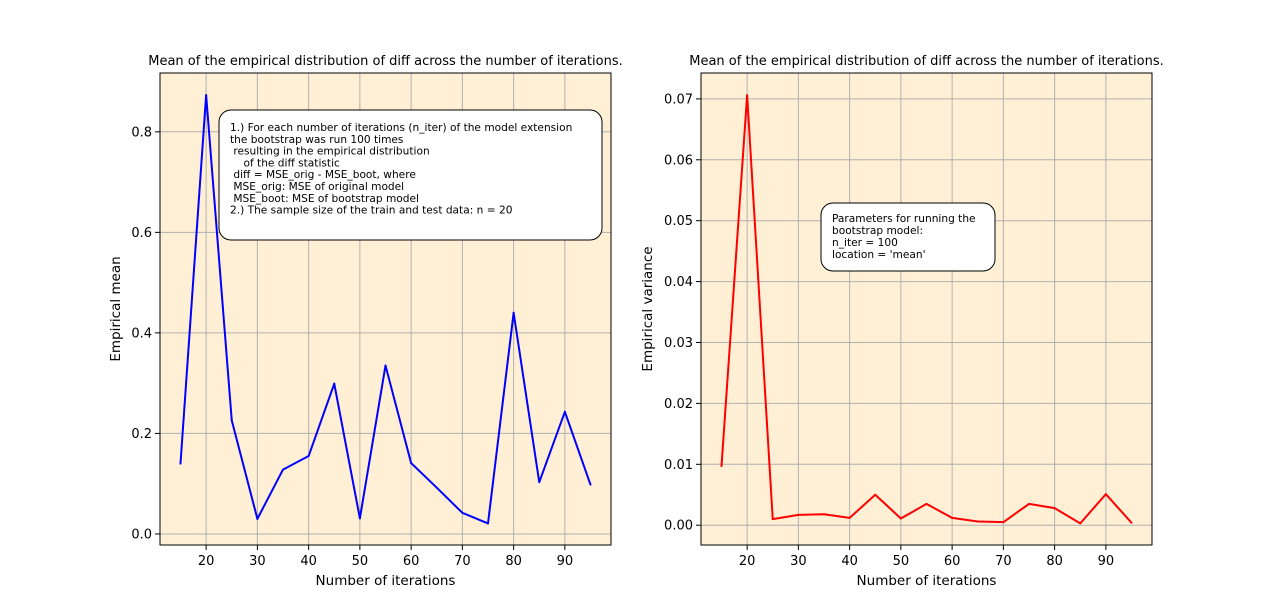  I want to click on right-x-tick-label: 40, so click(849, 561).